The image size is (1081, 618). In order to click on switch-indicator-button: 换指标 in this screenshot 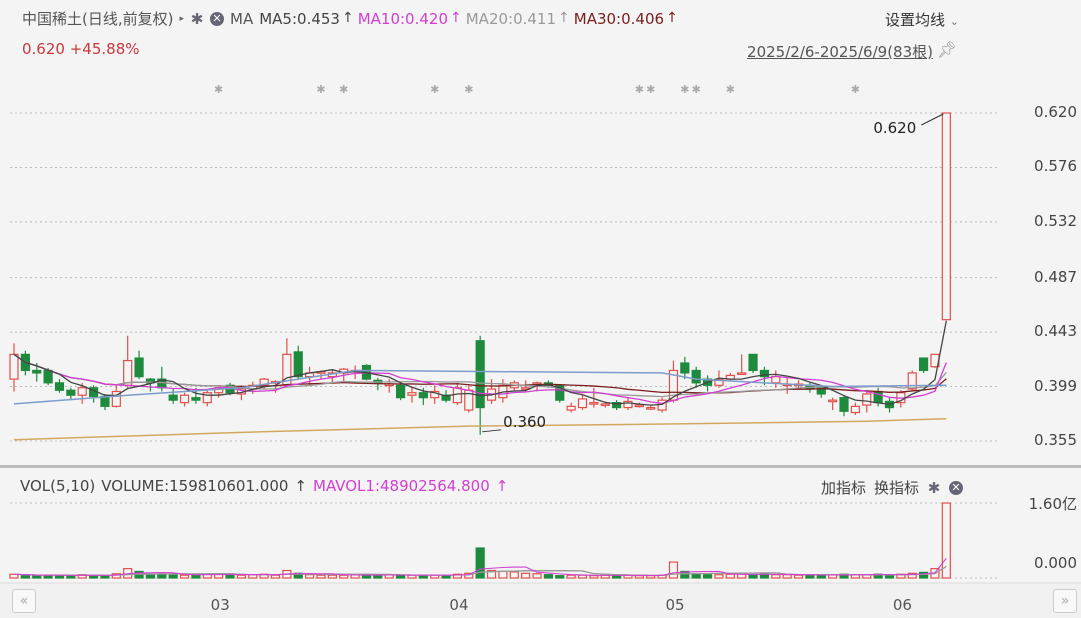, I will do `click(896, 488)`.